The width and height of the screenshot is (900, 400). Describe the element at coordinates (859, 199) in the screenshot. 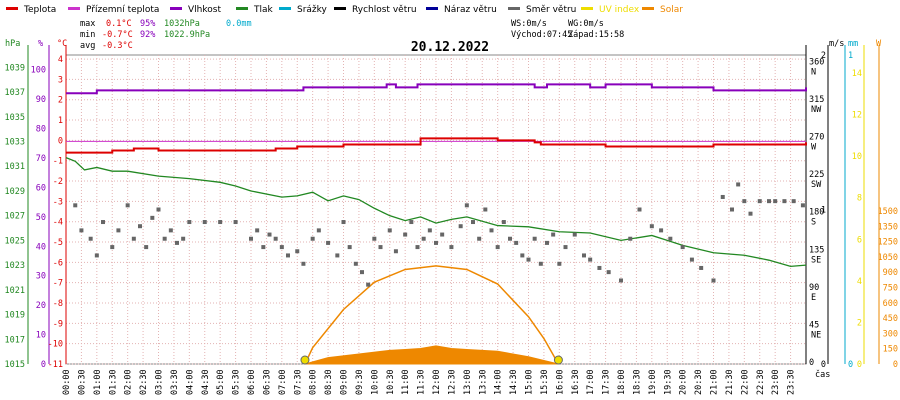

I see `uv-axis-tick-3: 8` at that location.